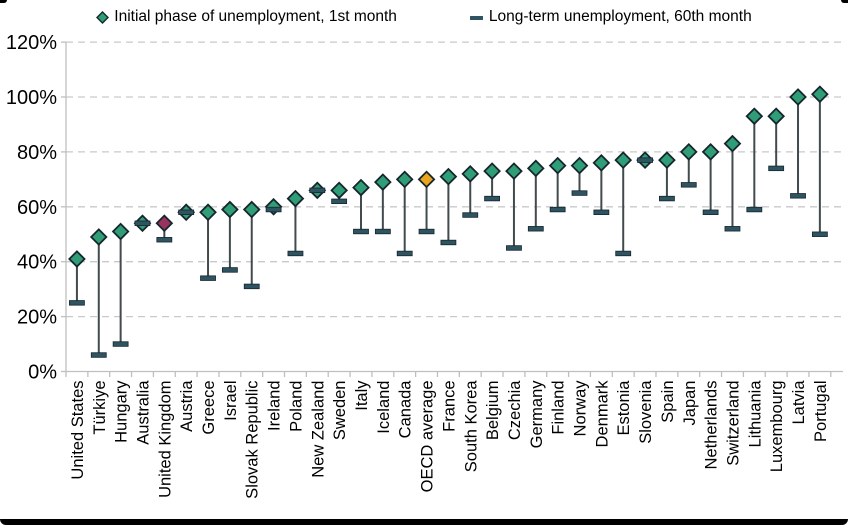 The height and width of the screenshot is (525, 848). Describe the element at coordinates (406, 409) in the screenshot. I see `x-category-label: Canada` at that location.